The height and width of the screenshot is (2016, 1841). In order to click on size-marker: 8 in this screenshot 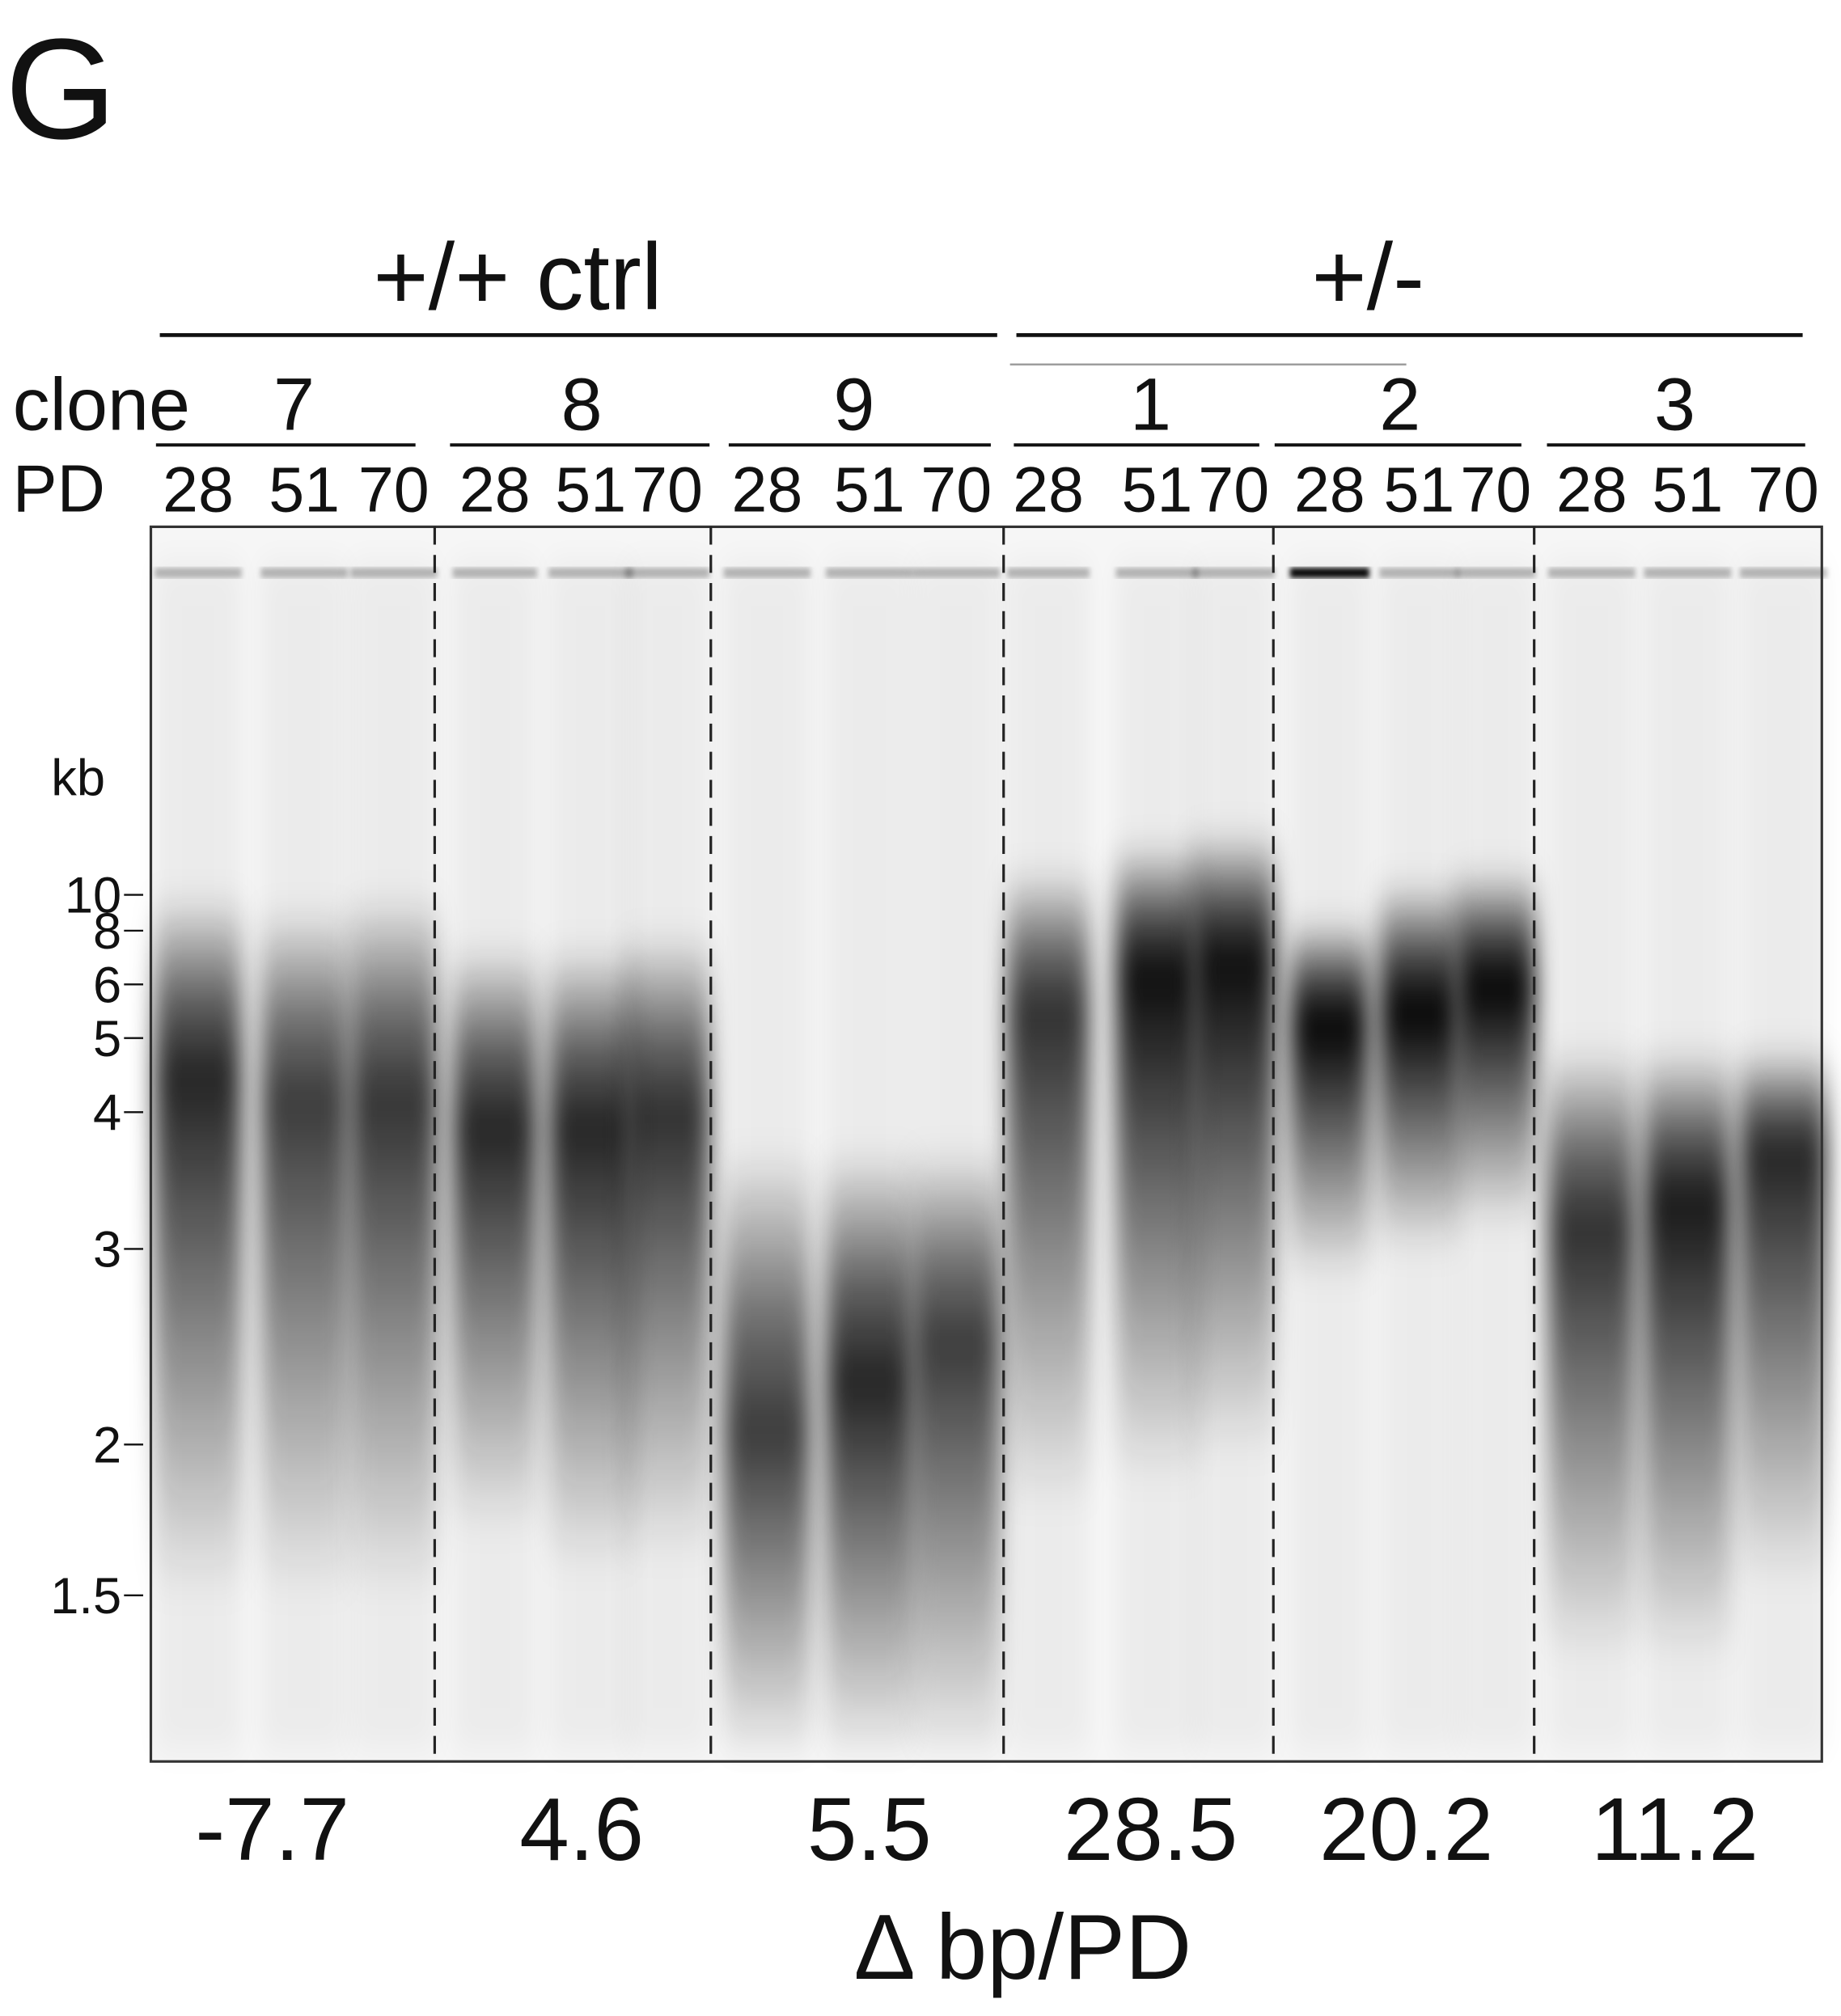, I will do `click(107, 931)`.